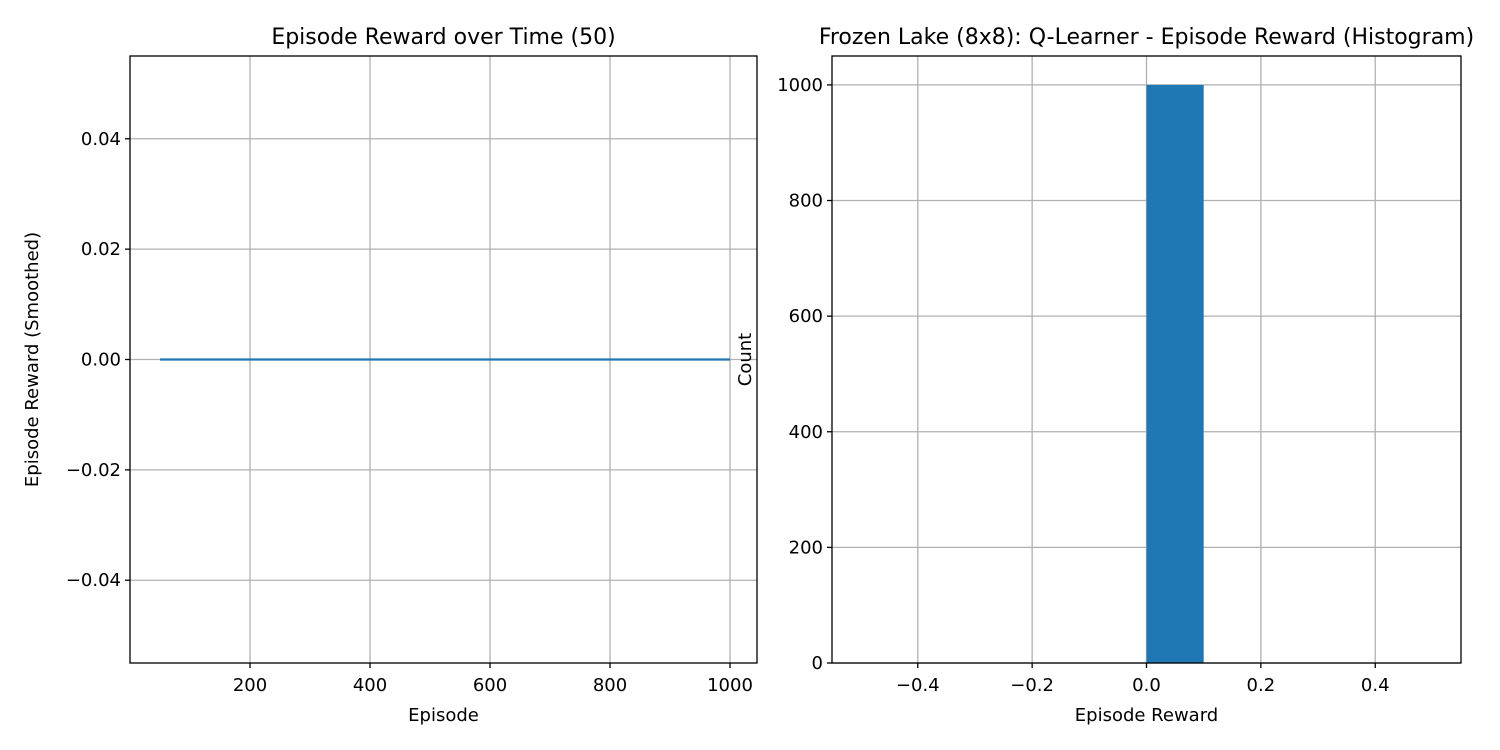  I want to click on y-tick-label: 600, so click(806, 316).